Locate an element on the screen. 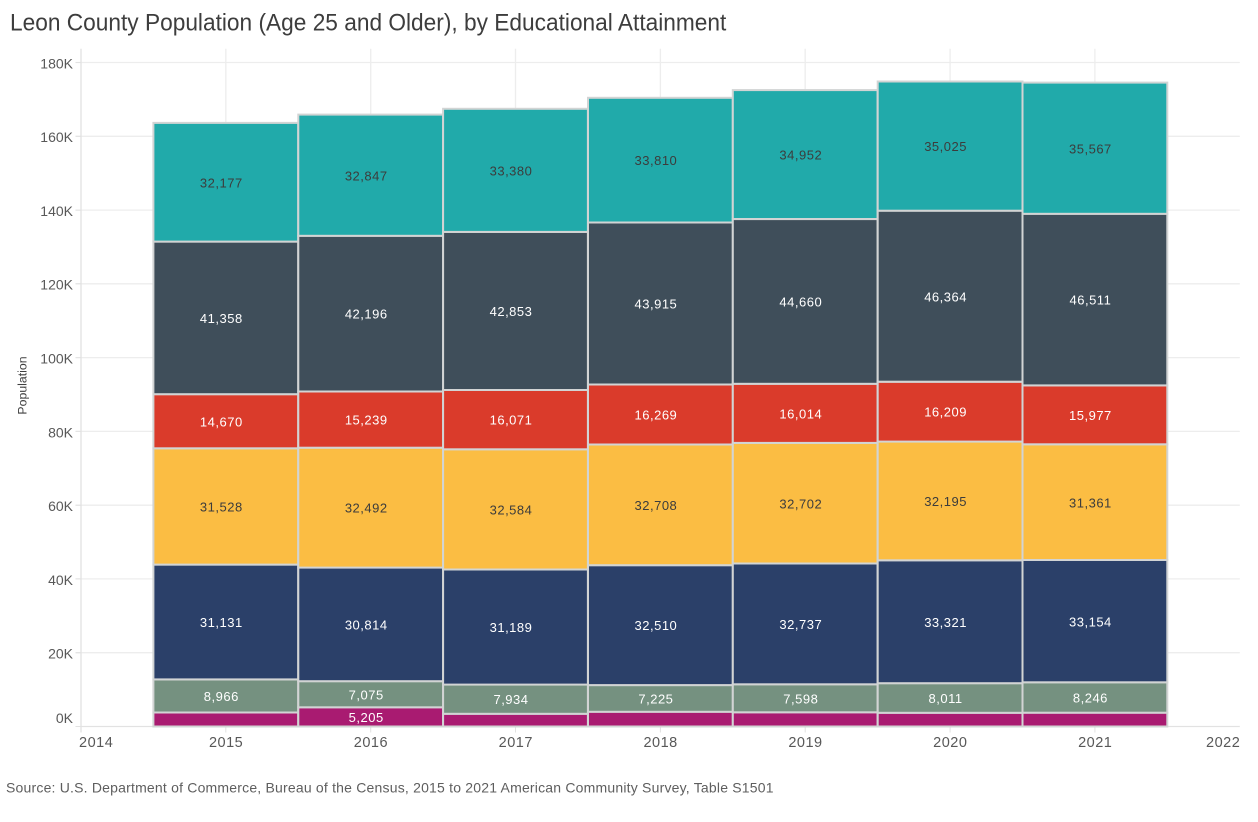  svg-text: 33,810 is located at coordinates (656, 160).